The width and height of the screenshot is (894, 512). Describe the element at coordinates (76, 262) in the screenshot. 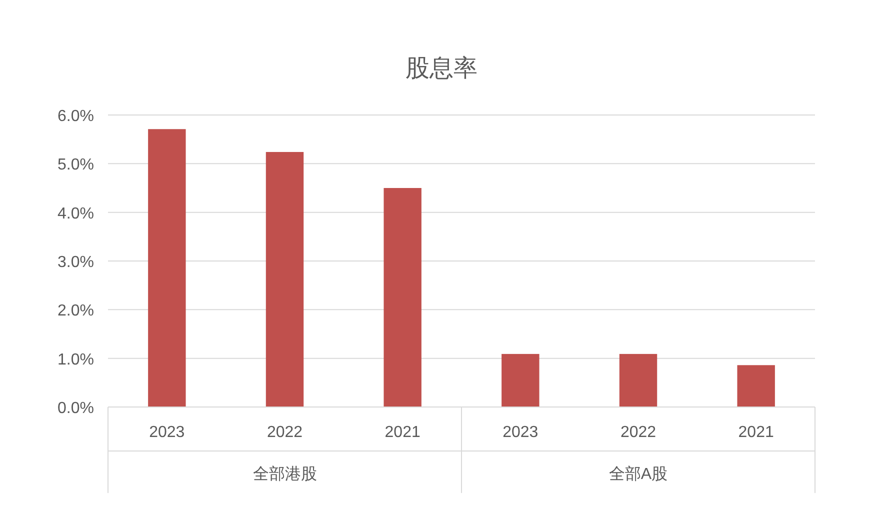

I see `y-tick-label: 3.0%` at that location.